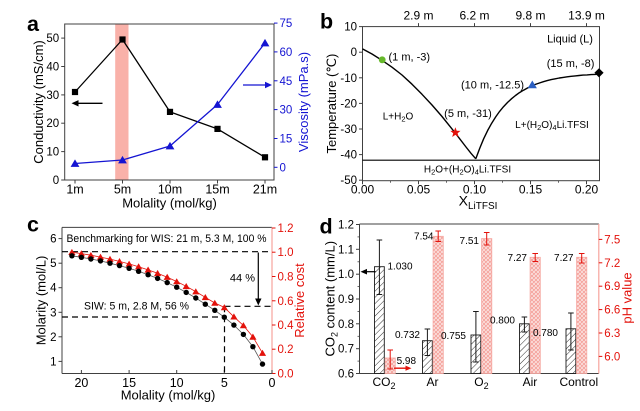 Image resolution: width=640 pixels, height=411 pixels. What do you see at coordinates (467, 171) in the screenshot?
I see `svg-text: H2O+(H2O)4Li.TFSI` at bounding box center [467, 171].